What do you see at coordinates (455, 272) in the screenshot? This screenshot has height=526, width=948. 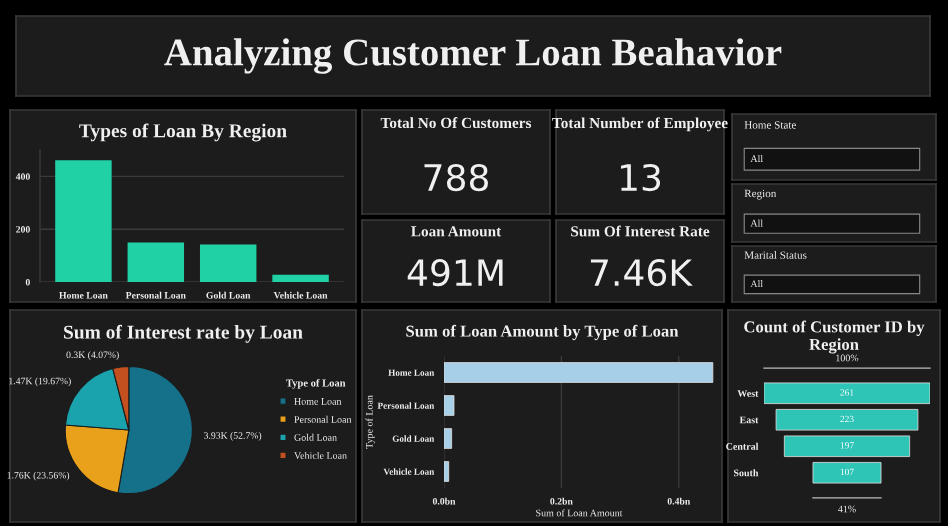 I see `text: 491M` at bounding box center [455, 272].